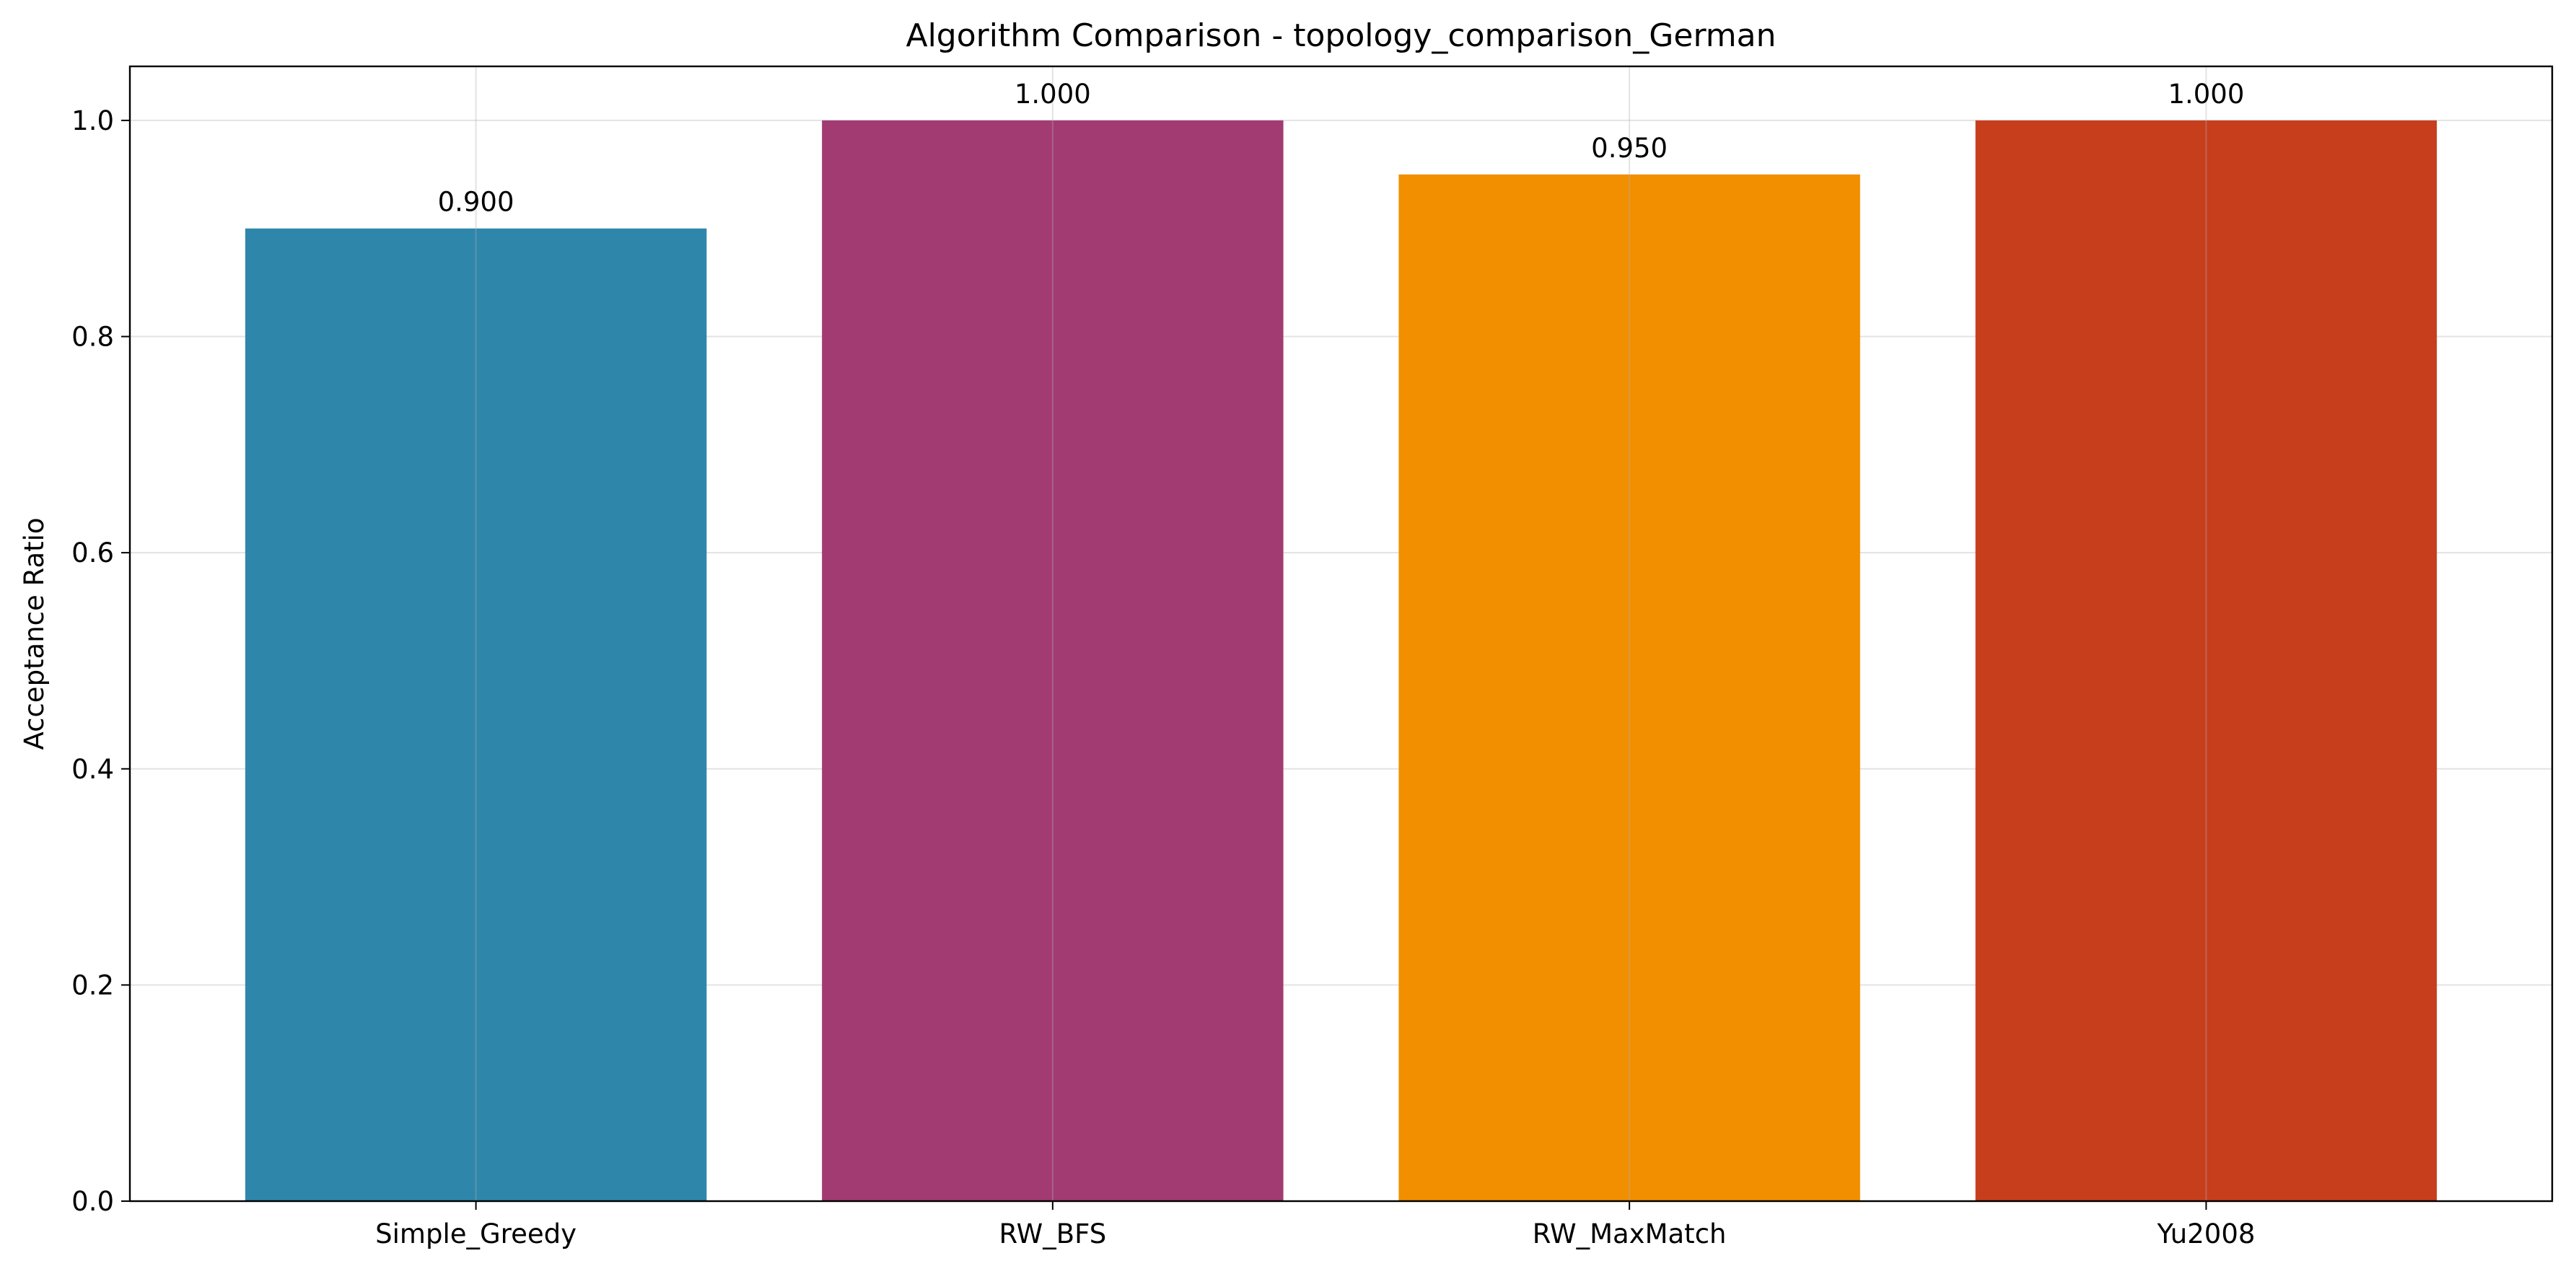  What do you see at coordinates (1630, 1234) in the screenshot?
I see `x-tick-label: RW_MaxMatch` at bounding box center [1630, 1234].